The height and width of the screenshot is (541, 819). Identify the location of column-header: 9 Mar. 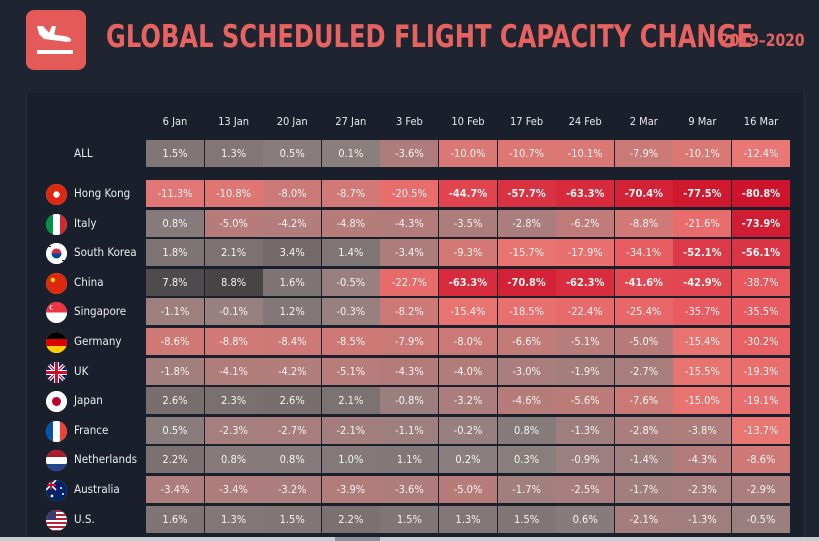
(702, 121).